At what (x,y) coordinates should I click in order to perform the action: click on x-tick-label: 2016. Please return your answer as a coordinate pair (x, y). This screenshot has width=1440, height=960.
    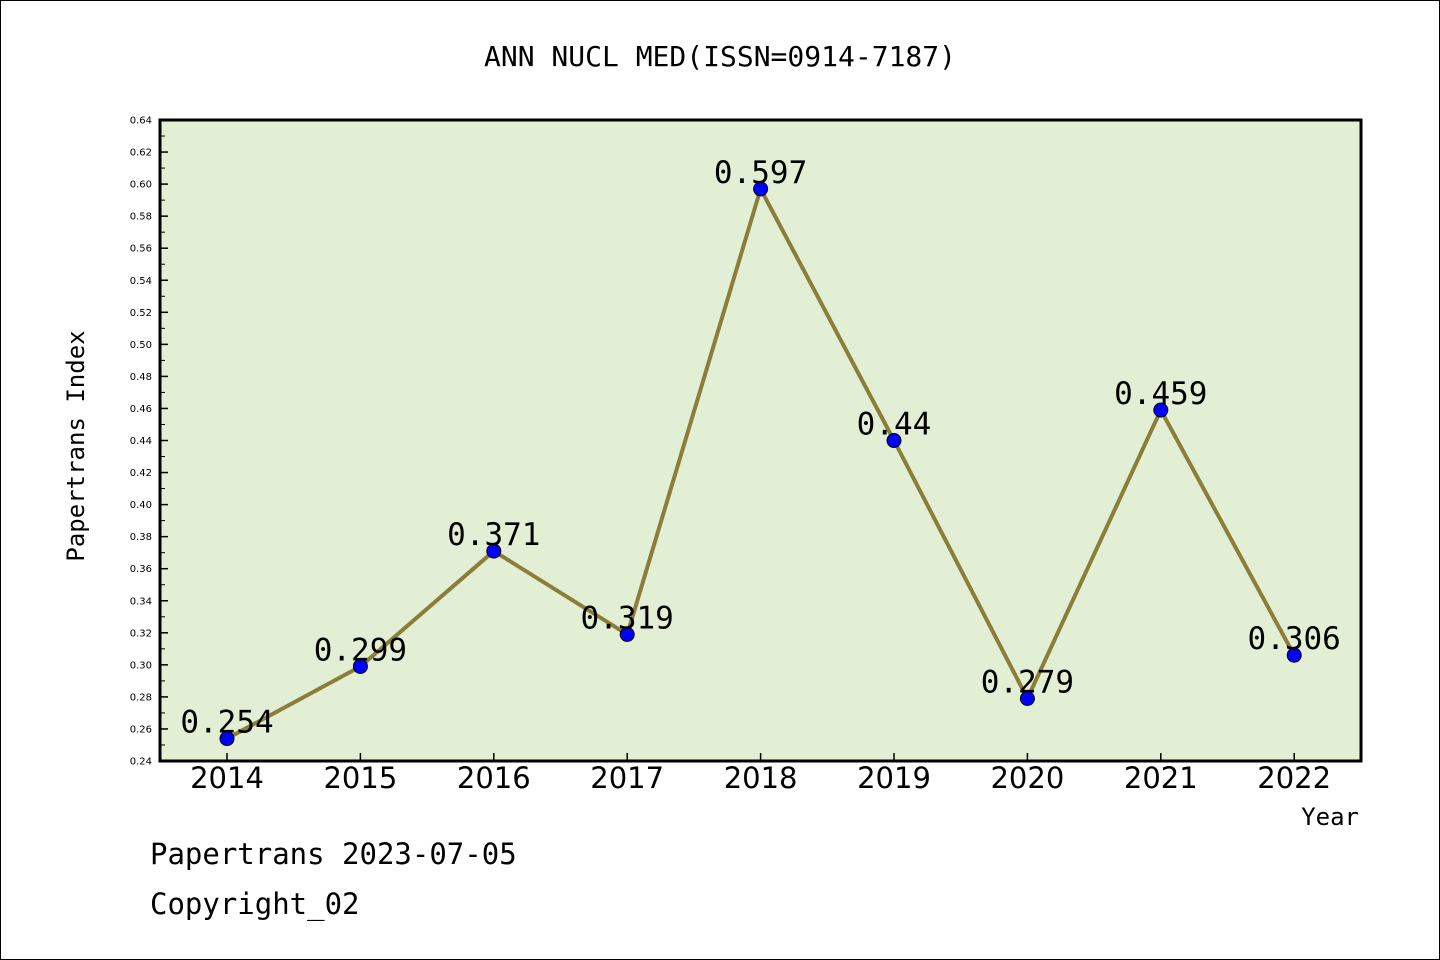
    Looking at the image, I should click on (494, 778).